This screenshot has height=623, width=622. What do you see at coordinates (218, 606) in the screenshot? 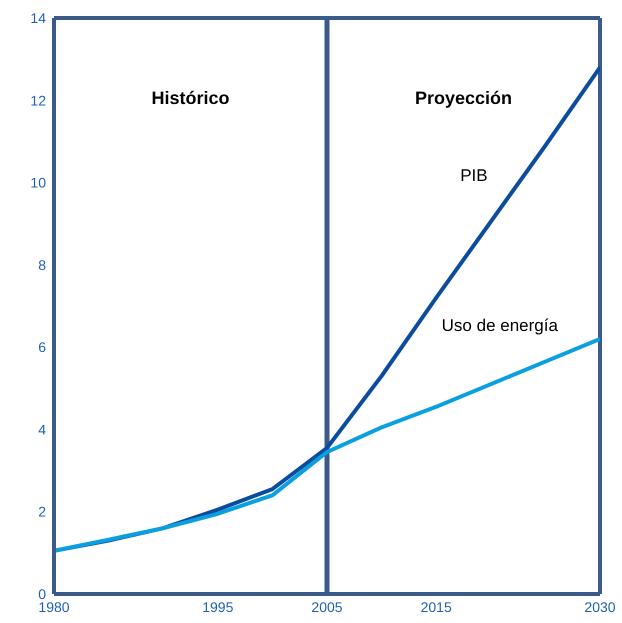
I see `x-tick-label: 1995` at bounding box center [218, 606].